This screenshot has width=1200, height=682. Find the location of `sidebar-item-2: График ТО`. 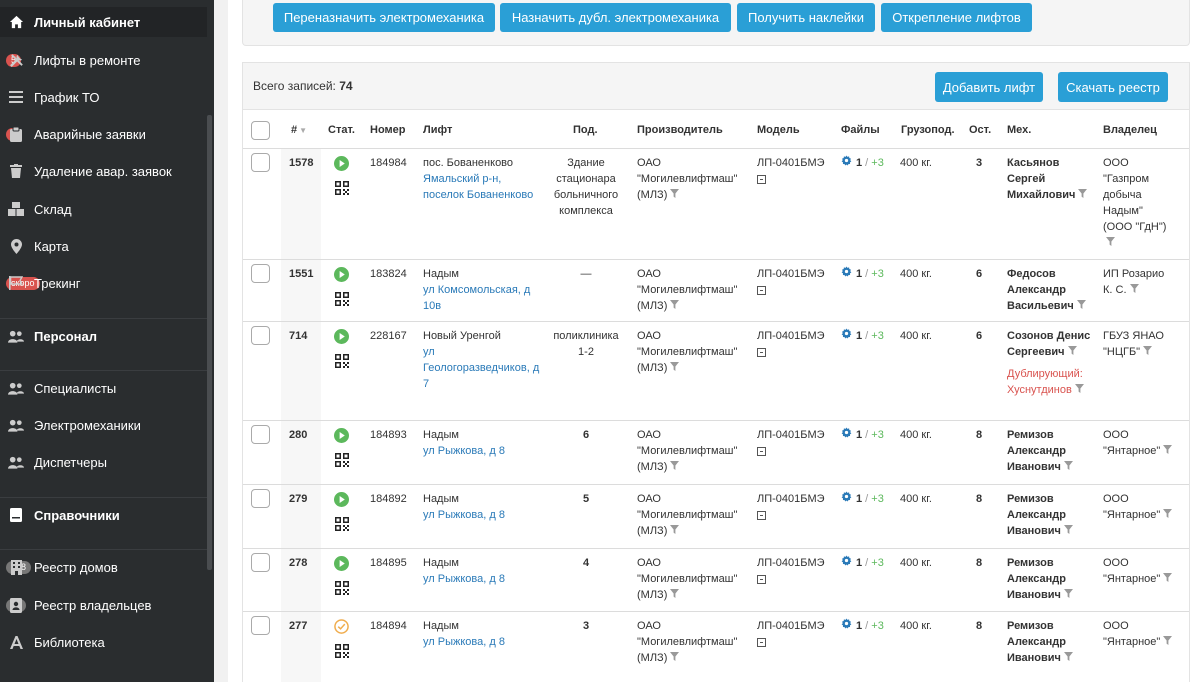

sidebar-item-2: График ТО is located at coordinates (103, 97).